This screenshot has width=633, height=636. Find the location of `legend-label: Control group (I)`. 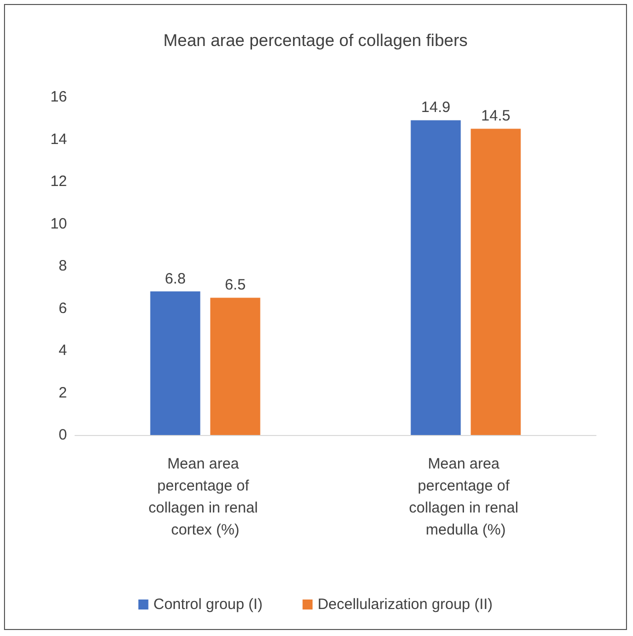

legend-label: Control group (I) is located at coordinates (208, 604).